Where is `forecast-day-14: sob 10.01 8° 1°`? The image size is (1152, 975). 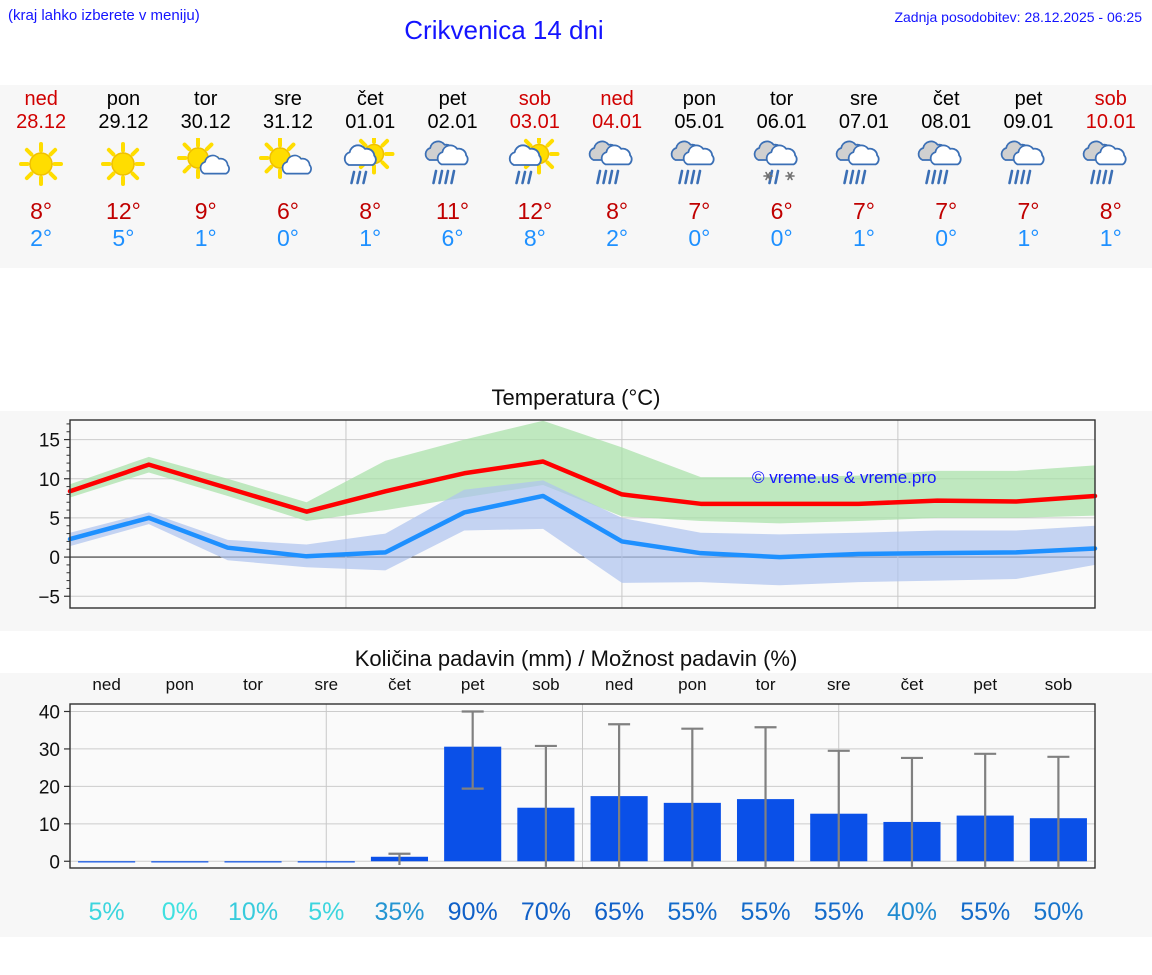
forecast-day-14: sob 10.01 8° 1° is located at coordinates (1111, 176).